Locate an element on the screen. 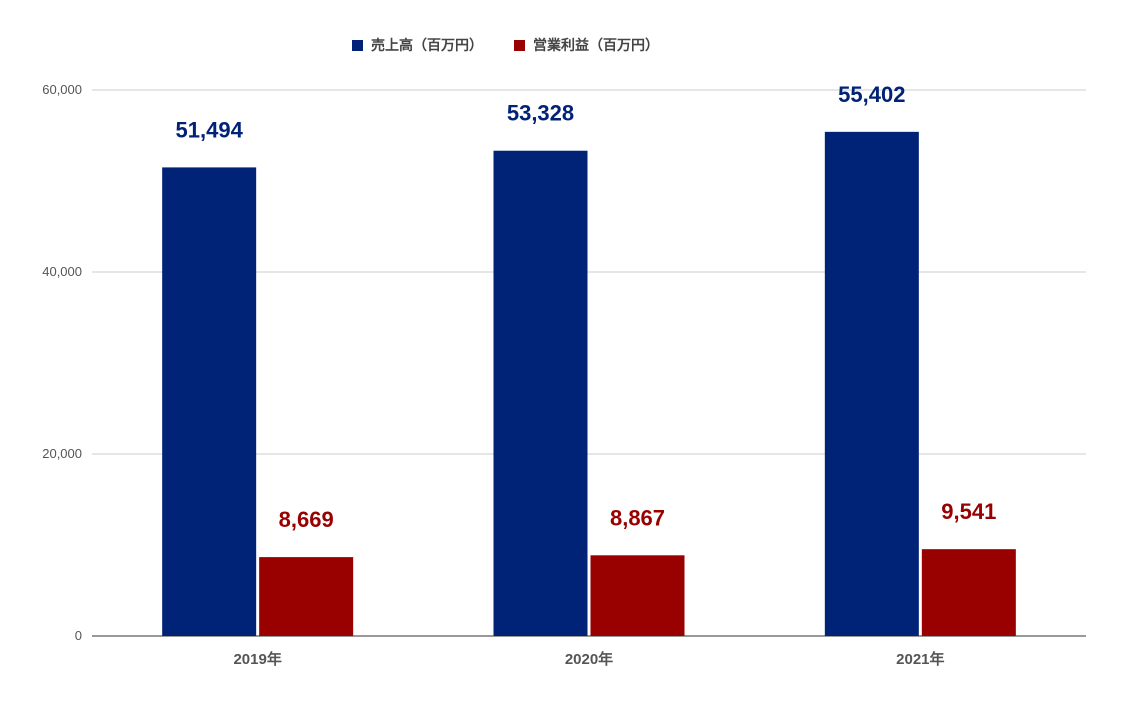  y-tick-label: 60,000 is located at coordinates (62, 89).